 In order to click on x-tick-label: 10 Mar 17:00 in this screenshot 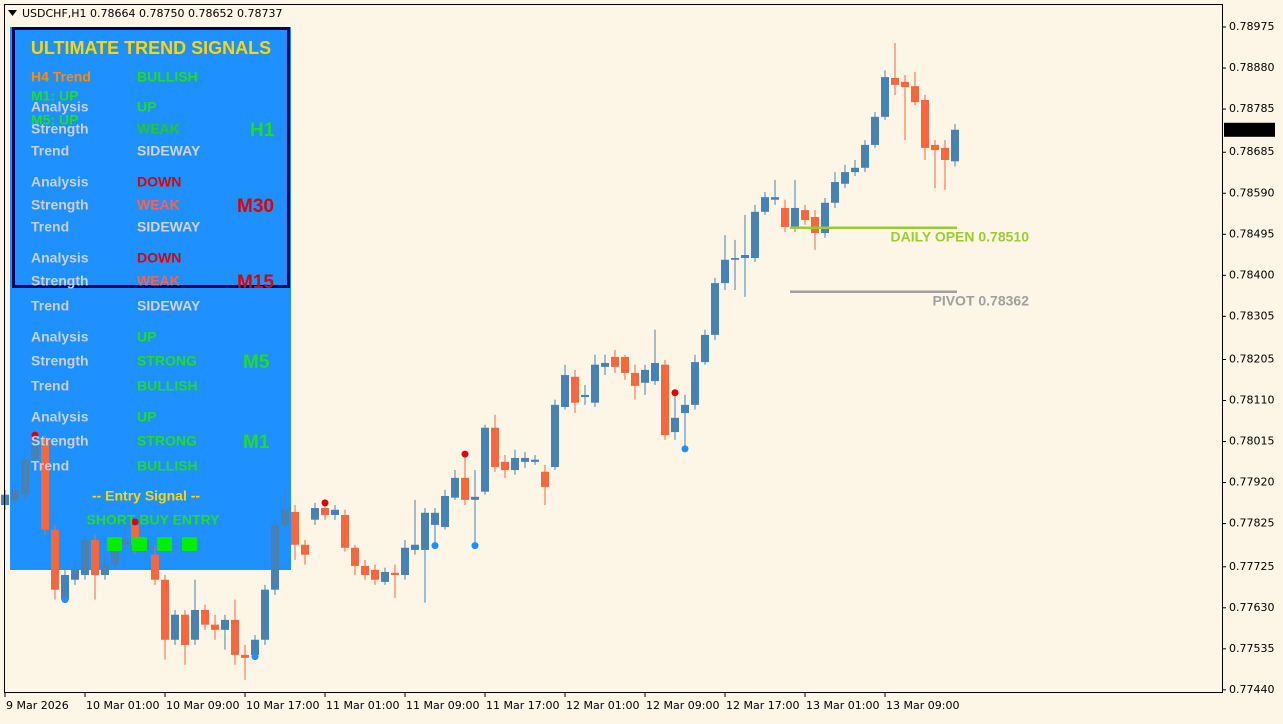, I will do `click(282, 705)`.